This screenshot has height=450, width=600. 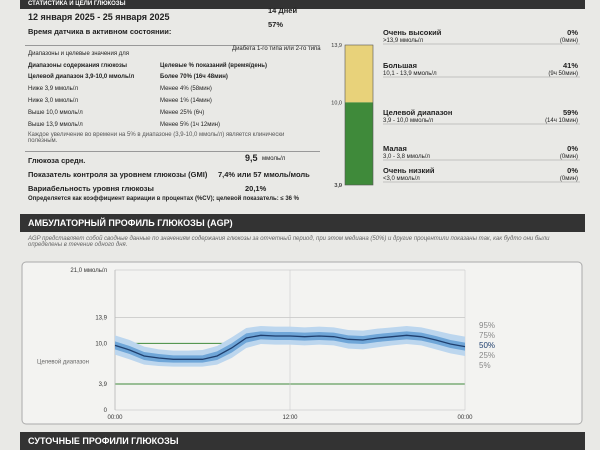 I want to click on y-tick-label: 10,0, so click(x=101, y=344).